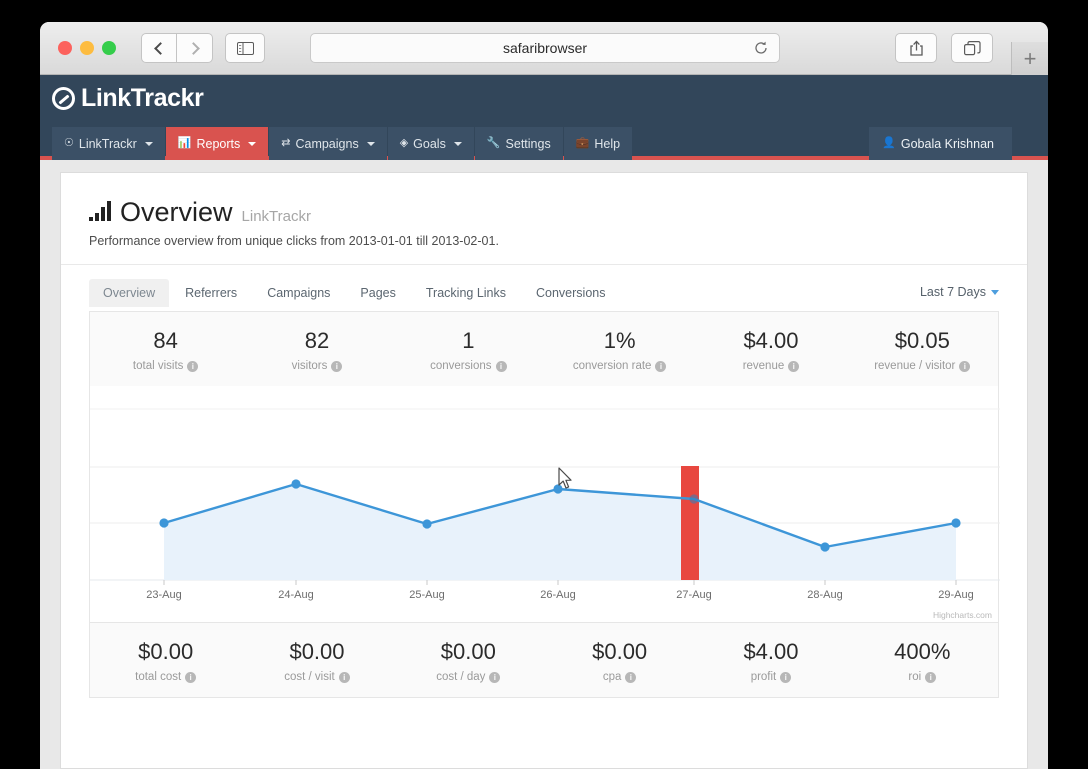 The height and width of the screenshot is (769, 1088). I want to click on back-button, so click(159, 48).